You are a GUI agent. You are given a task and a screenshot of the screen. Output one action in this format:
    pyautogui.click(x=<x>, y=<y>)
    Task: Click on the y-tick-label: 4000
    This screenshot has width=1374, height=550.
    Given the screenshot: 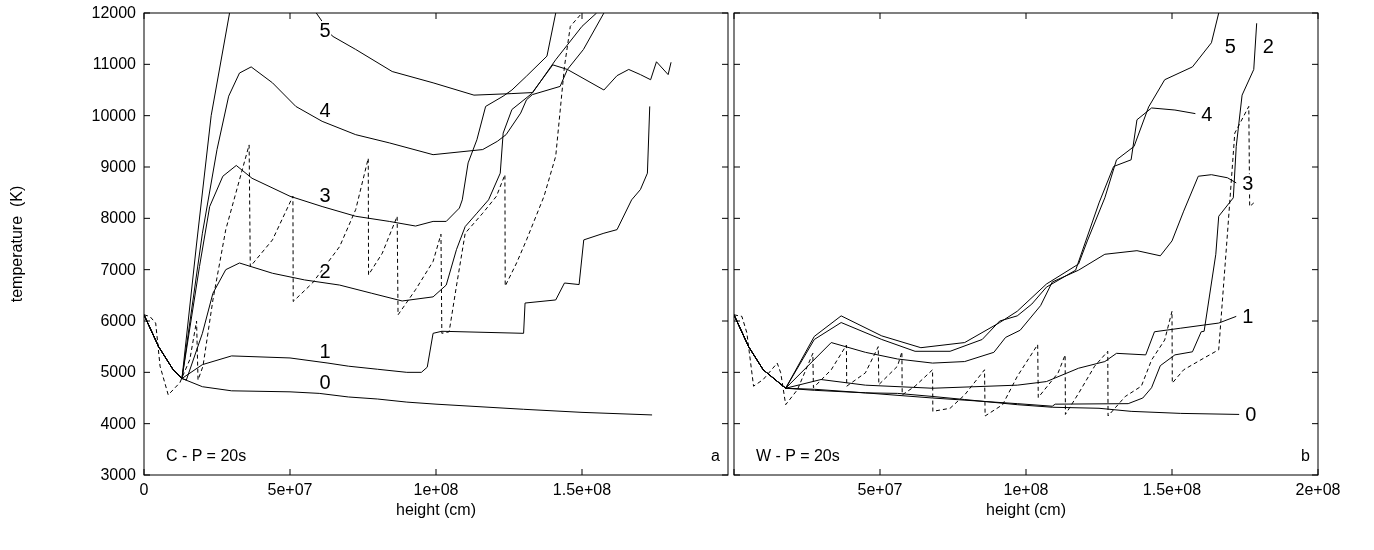 What is the action you would take?
    pyautogui.click(x=118, y=423)
    